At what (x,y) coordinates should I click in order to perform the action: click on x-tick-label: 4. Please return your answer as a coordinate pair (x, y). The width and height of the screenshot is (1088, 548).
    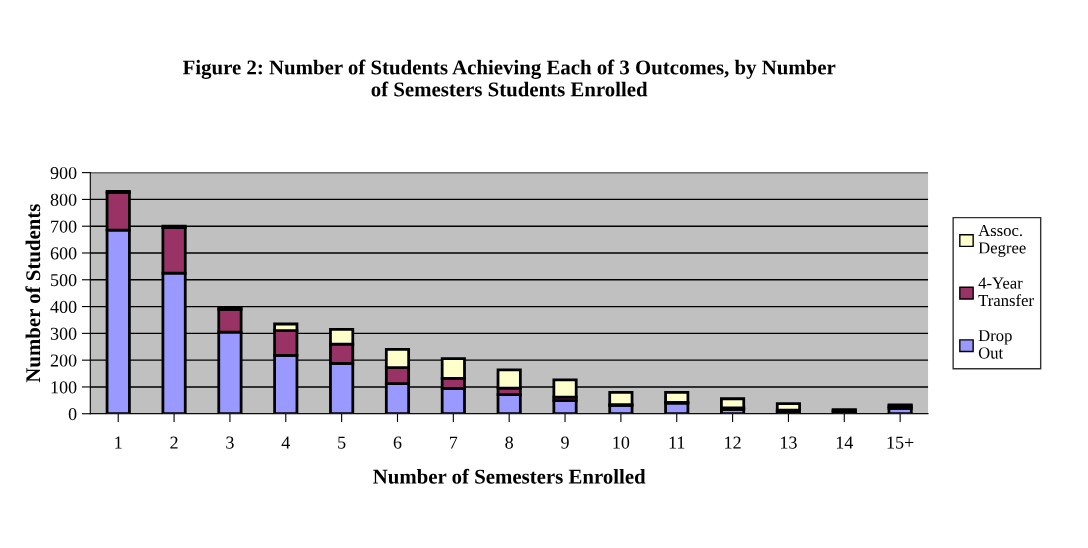
    Looking at the image, I should click on (286, 442).